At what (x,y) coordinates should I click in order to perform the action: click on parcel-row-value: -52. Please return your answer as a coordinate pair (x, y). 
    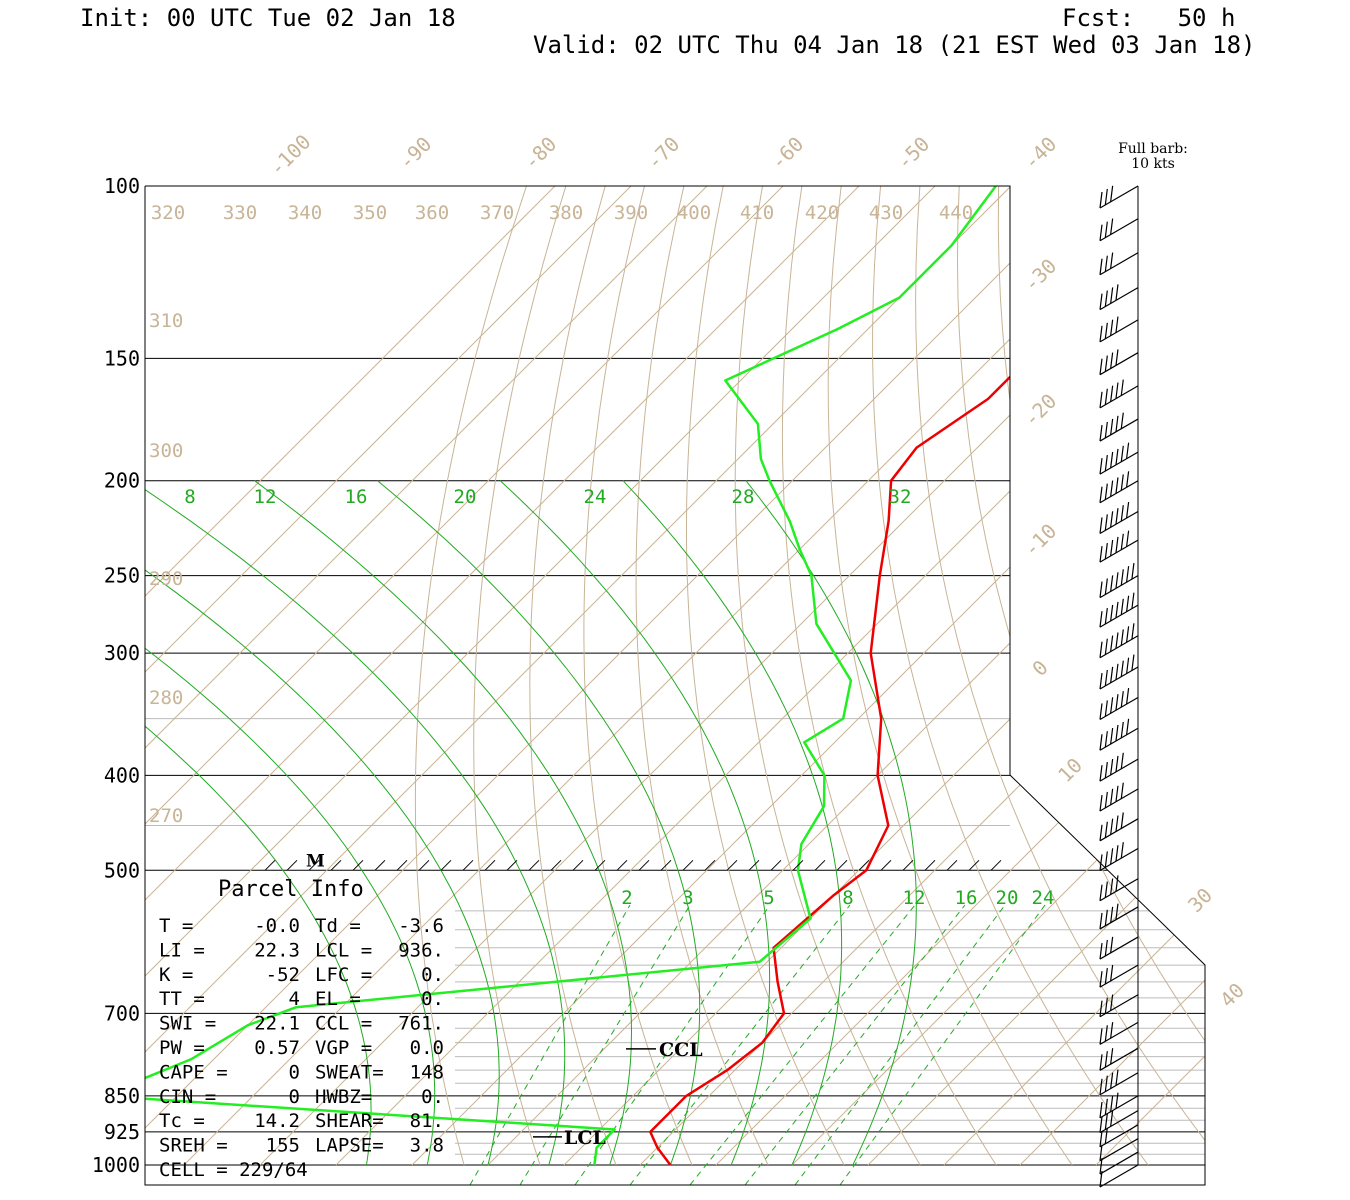
    Looking at the image, I should click on (283, 975).